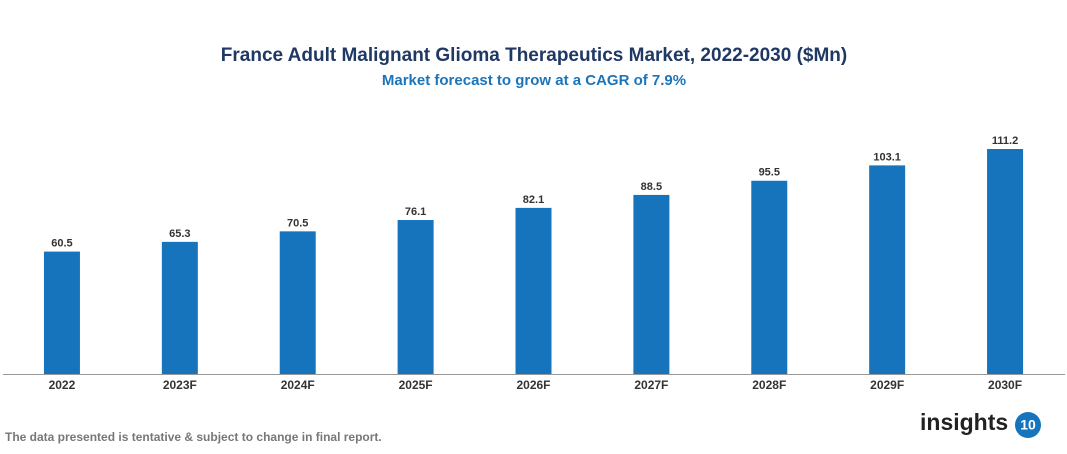 This screenshot has width=1067, height=454. What do you see at coordinates (298, 385) in the screenshot?
I see `x-tick-label: 2024F` at bounding box center [298, 385].